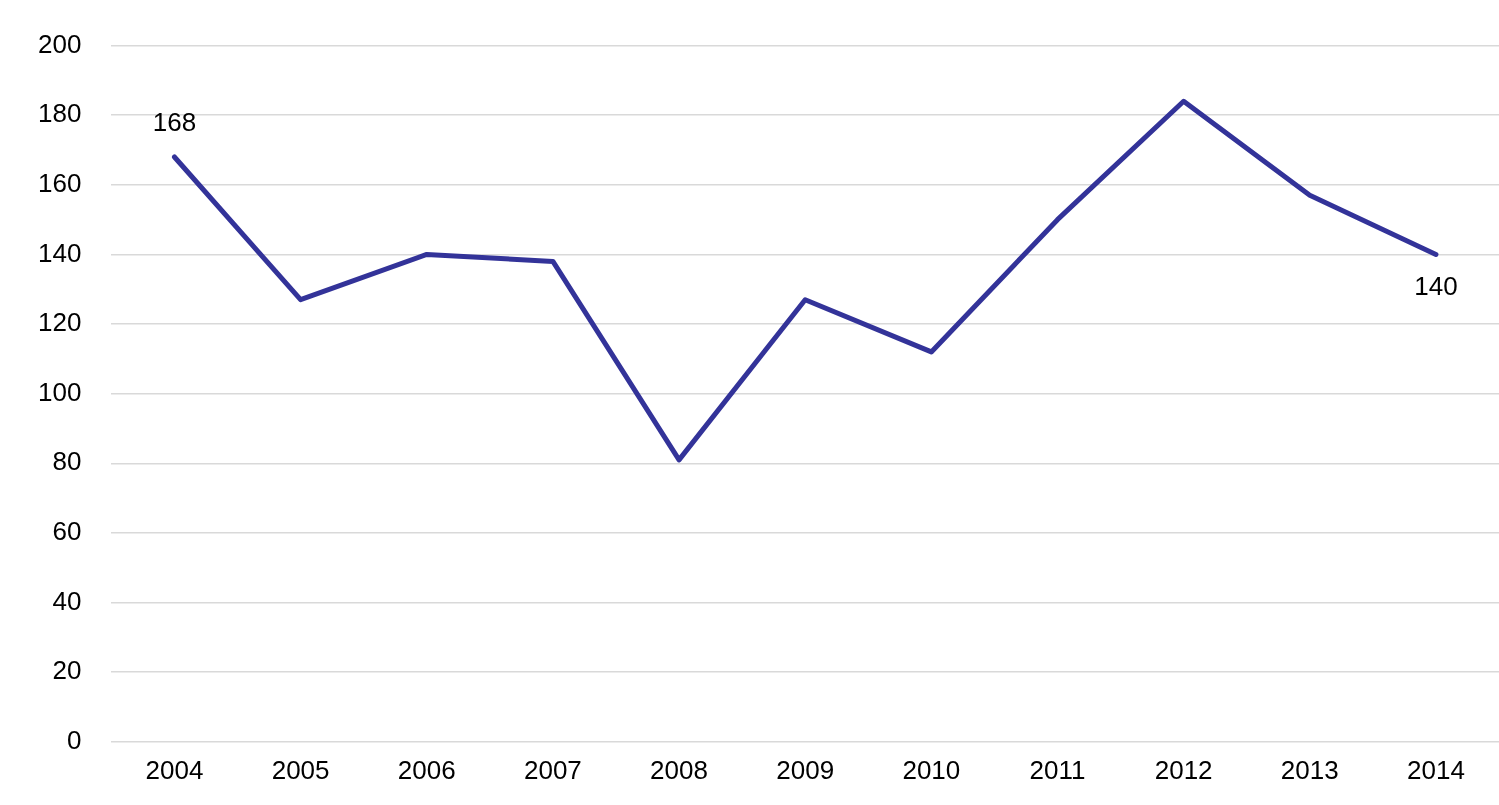  I want to click on y-tick-label: 40, so click(67, 600).